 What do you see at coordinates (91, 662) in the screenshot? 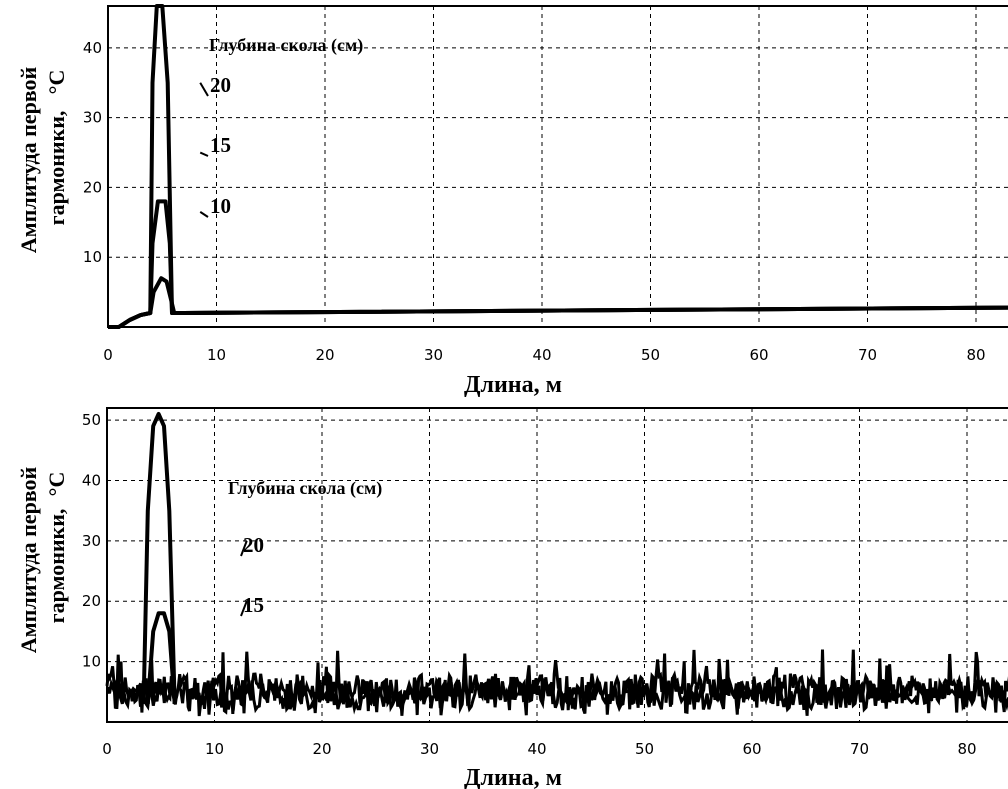
I see `bottom-y-tick-label: 10` at bounding box center [91, 662].